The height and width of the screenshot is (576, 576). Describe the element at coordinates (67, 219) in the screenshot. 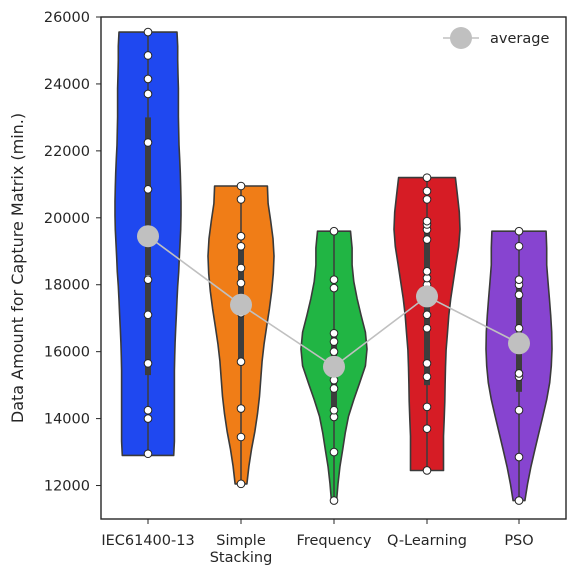

I see `y-tick-label: 20000` at that location.